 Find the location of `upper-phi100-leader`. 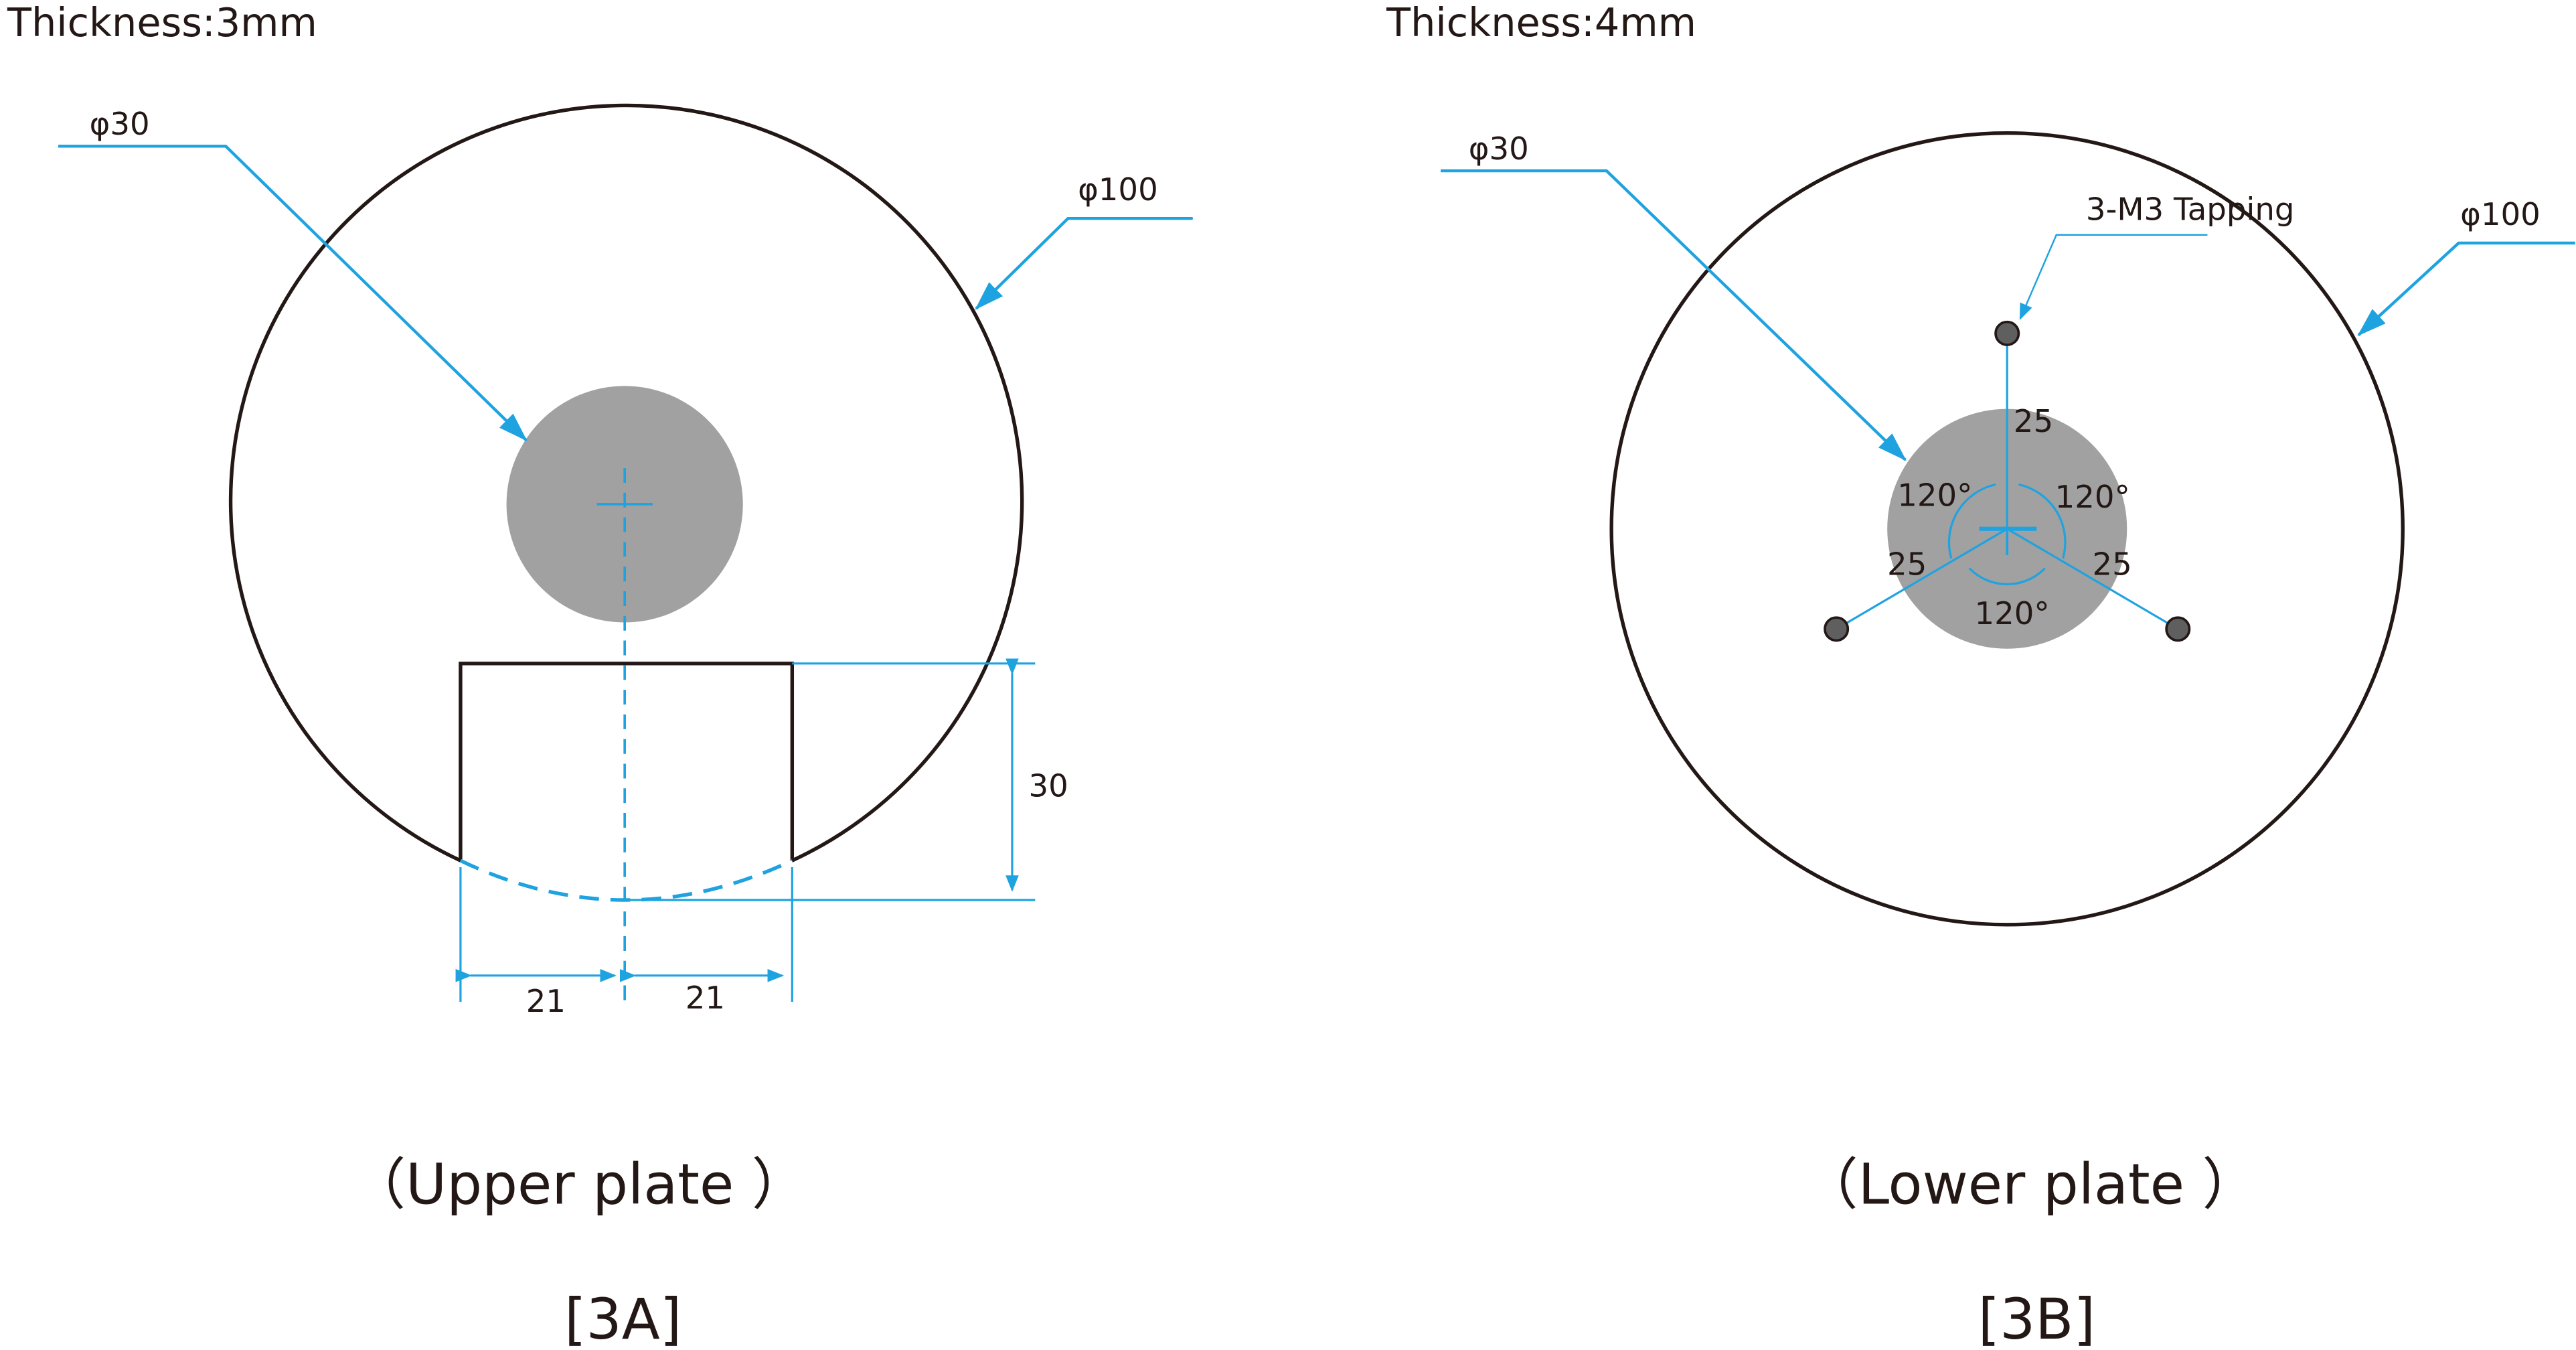

upper-phi100-leader is located at coordinates (1084, 263).